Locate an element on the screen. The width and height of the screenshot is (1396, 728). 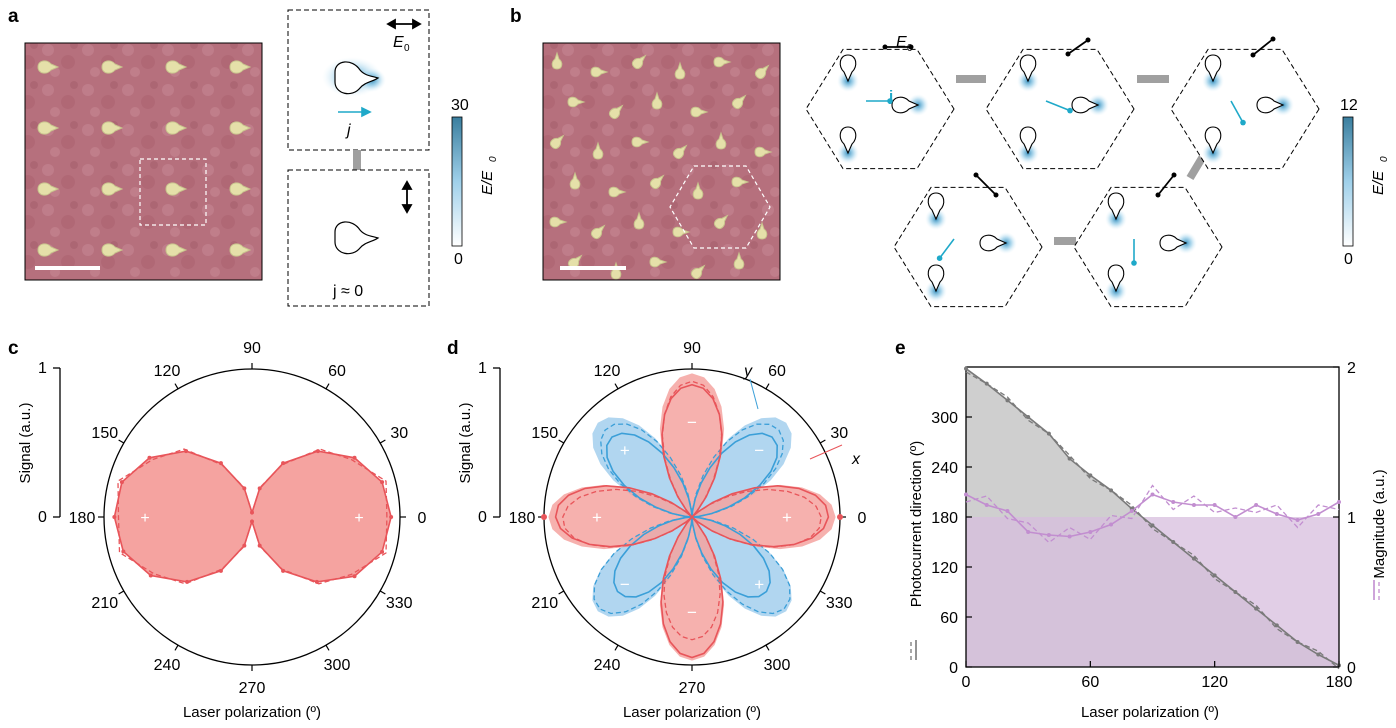
magnitude-dashed is located at coordinates (1152, 514).